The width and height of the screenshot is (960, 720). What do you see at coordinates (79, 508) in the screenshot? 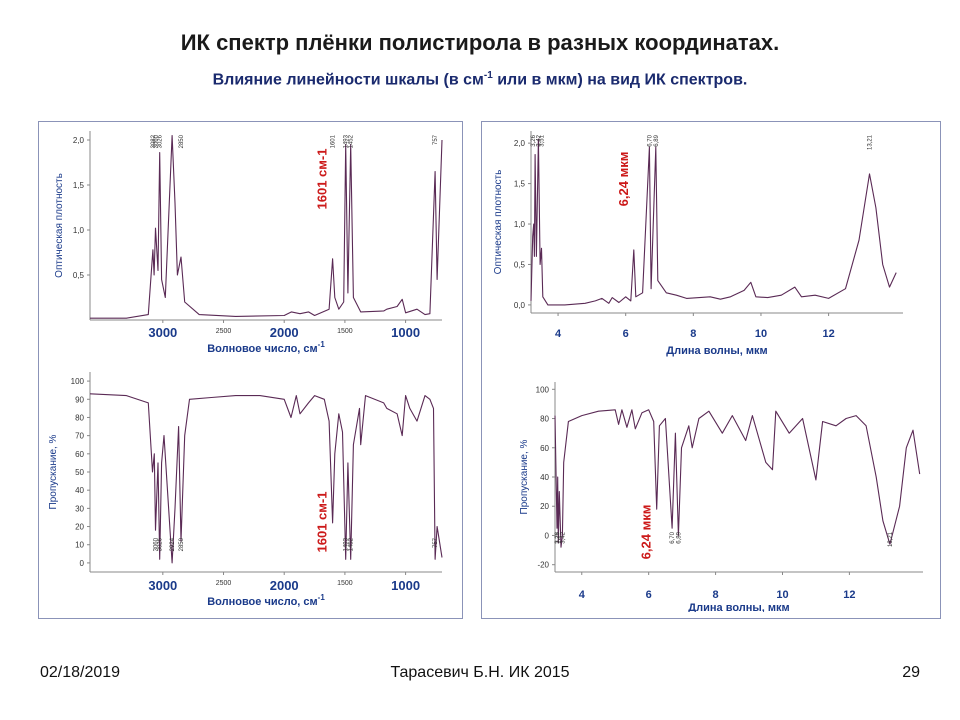
I see `y-tick-label: 30` at bounding box center [79, 508].